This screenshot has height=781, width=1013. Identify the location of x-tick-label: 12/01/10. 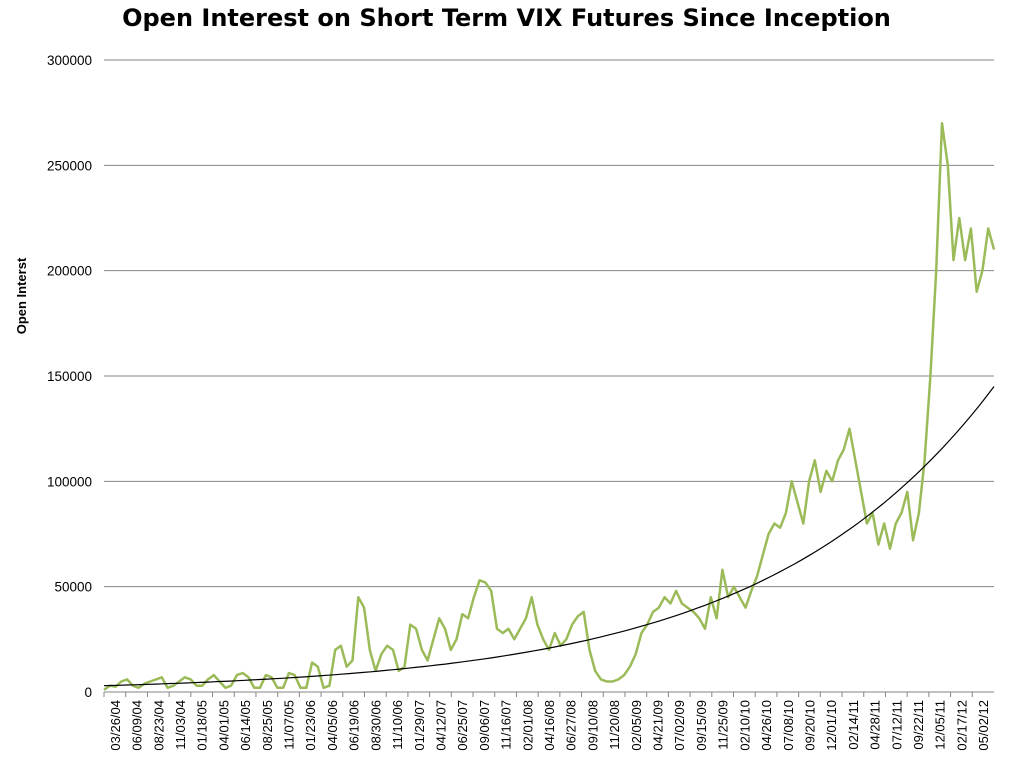
(831, 725).